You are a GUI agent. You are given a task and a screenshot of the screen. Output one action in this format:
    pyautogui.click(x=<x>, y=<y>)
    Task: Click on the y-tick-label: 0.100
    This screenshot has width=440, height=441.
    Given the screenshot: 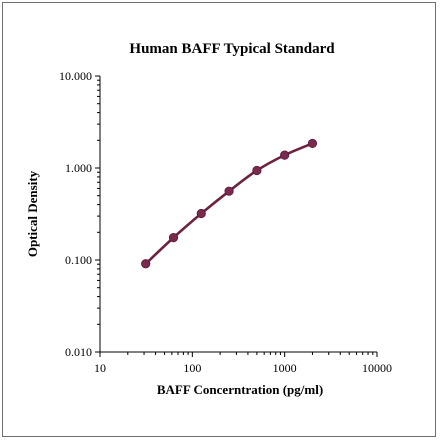 What is the action you would take?
    pyautogui.click(x=78, y=260)
    